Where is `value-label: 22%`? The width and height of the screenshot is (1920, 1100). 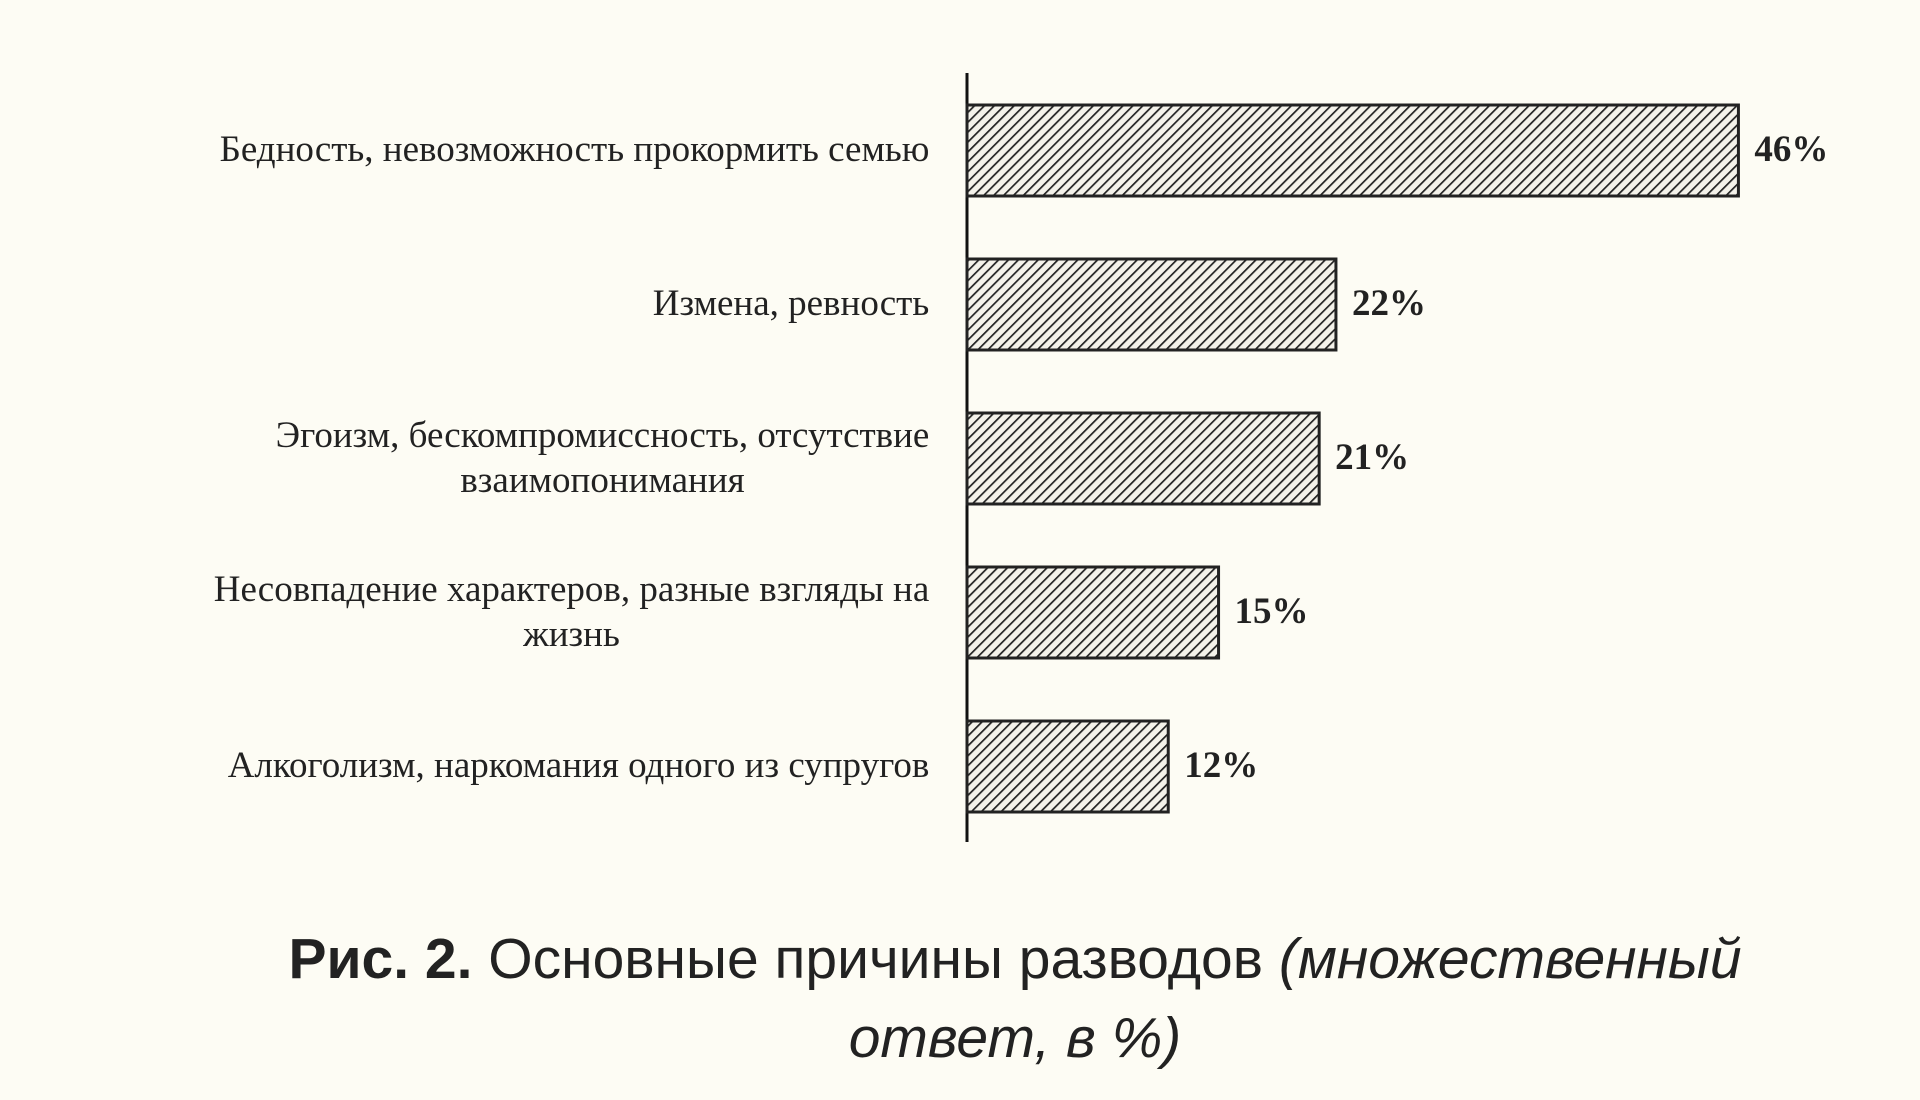 value-label: 22% is located at coordinates (1389, 303).